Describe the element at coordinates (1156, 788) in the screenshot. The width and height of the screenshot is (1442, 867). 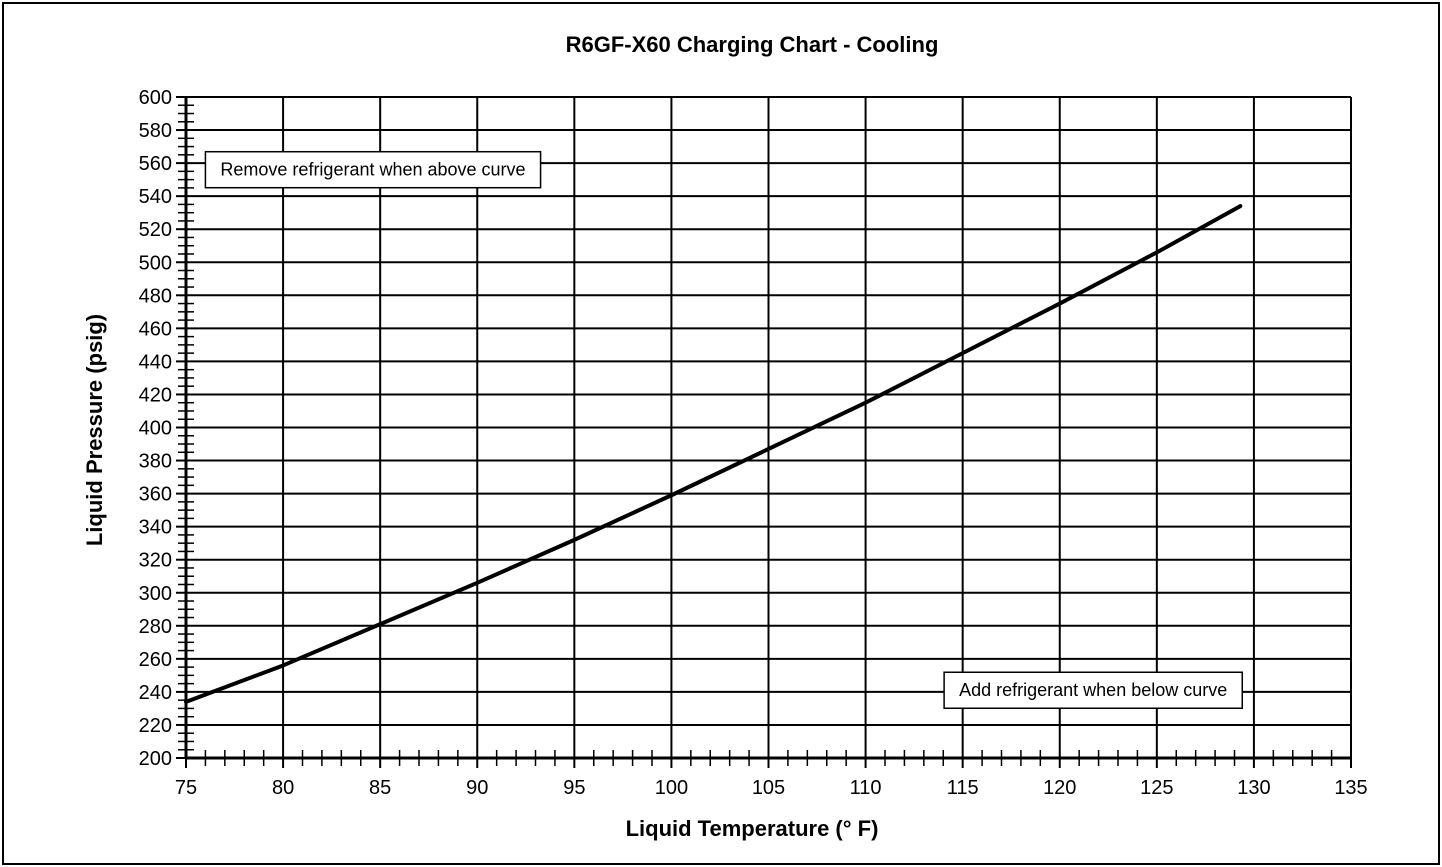
I see `x-tick-label: 125` at that location.